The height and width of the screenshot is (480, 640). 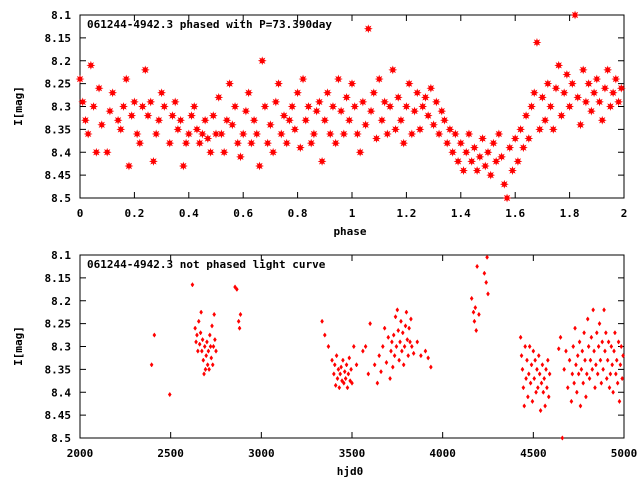 I want to click on phased-y-tick-label: 8.35, so click(x=58, y=129).